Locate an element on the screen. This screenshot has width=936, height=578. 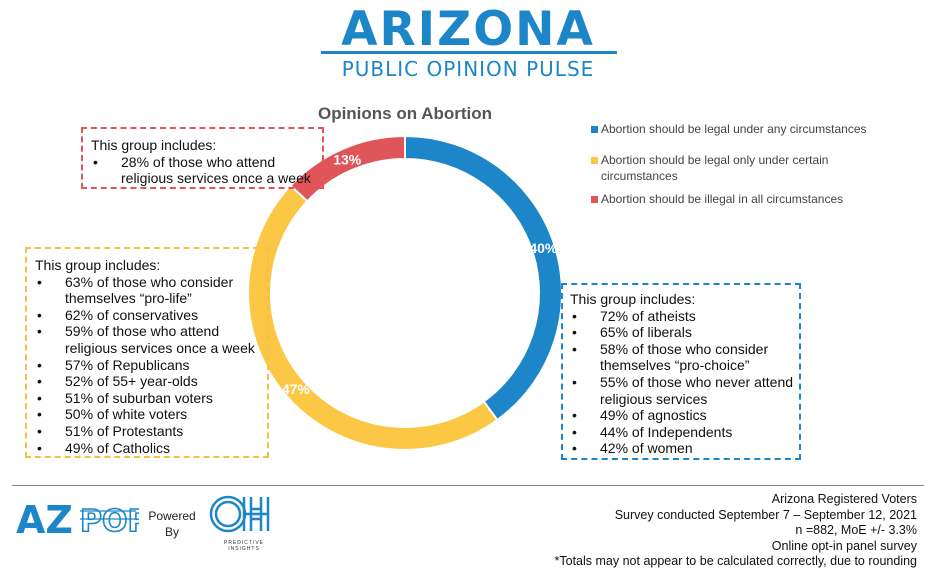
azpop-logo: AZ POP is located at coordinates (77, 518).